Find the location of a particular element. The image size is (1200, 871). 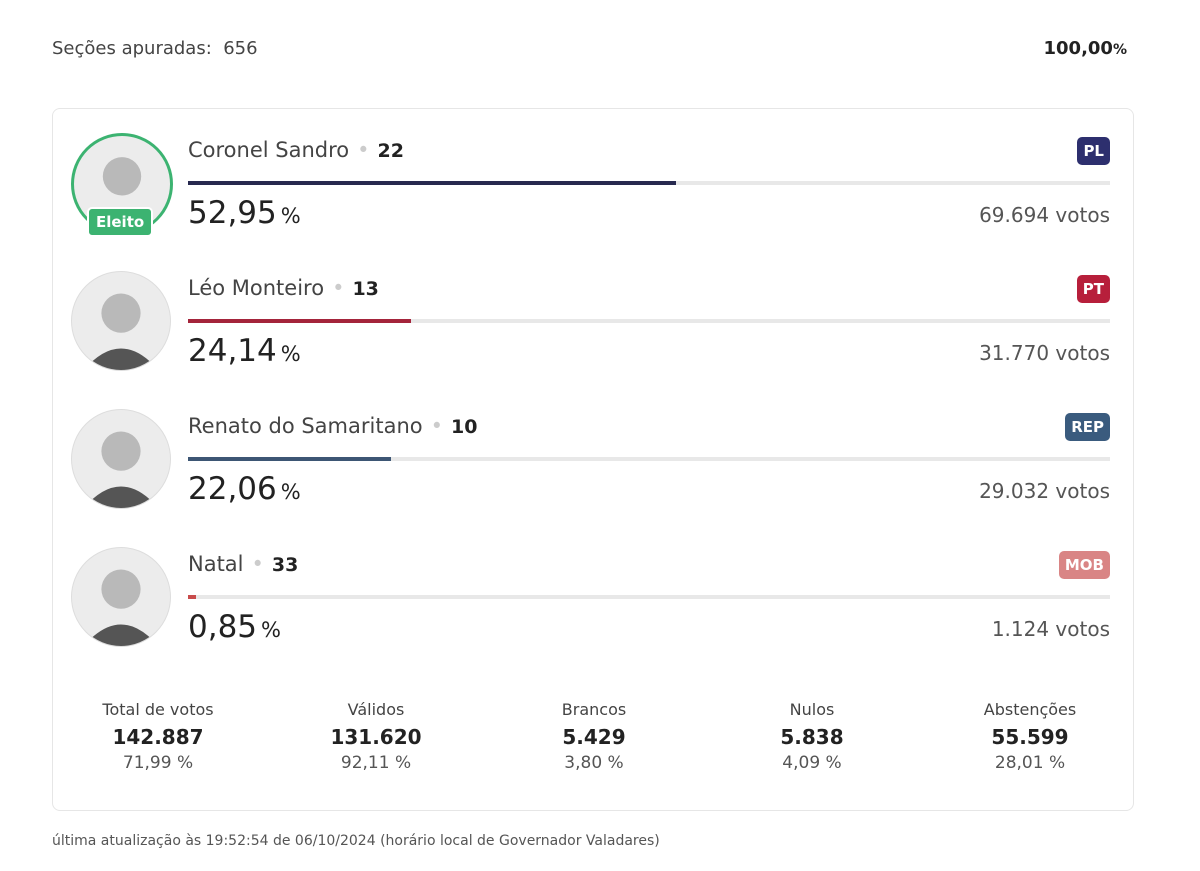

percent-value: 22,06 is located at coordinates (232, 489).